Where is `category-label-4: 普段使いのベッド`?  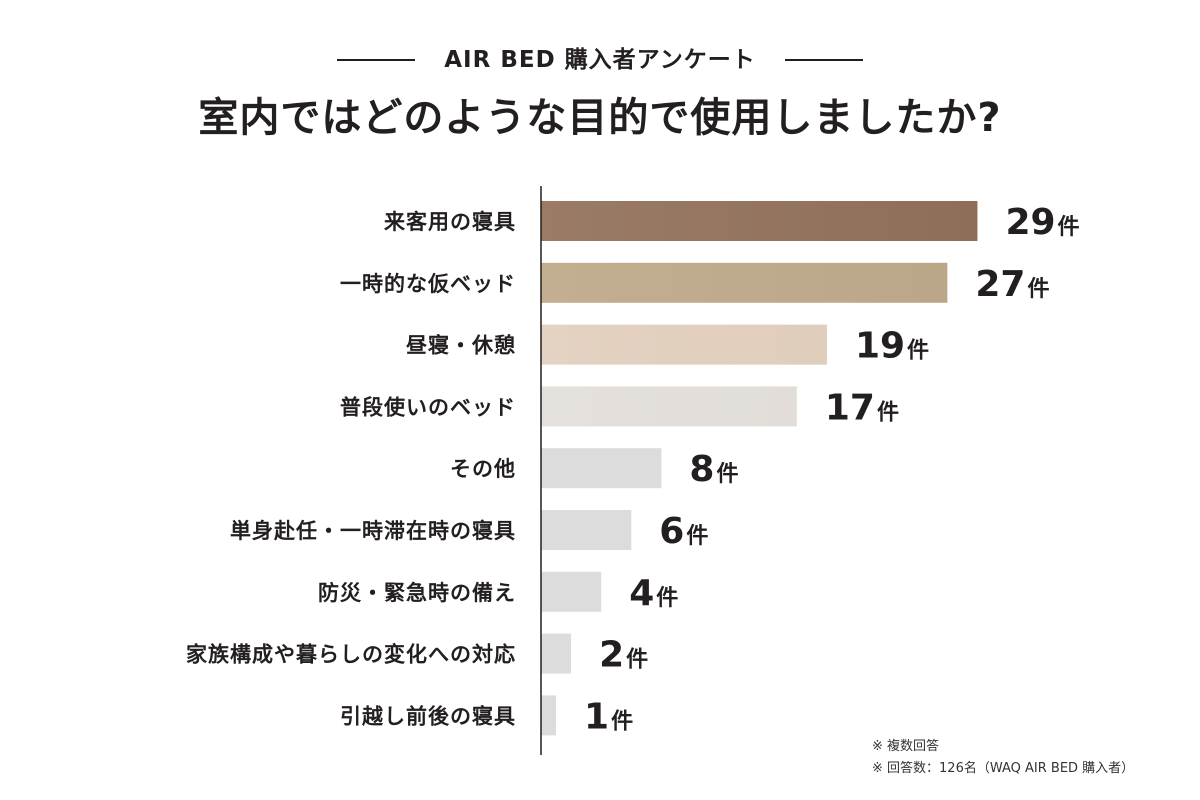
category-label-4: 普段使いのベッド is located at coordinates (428, 407).